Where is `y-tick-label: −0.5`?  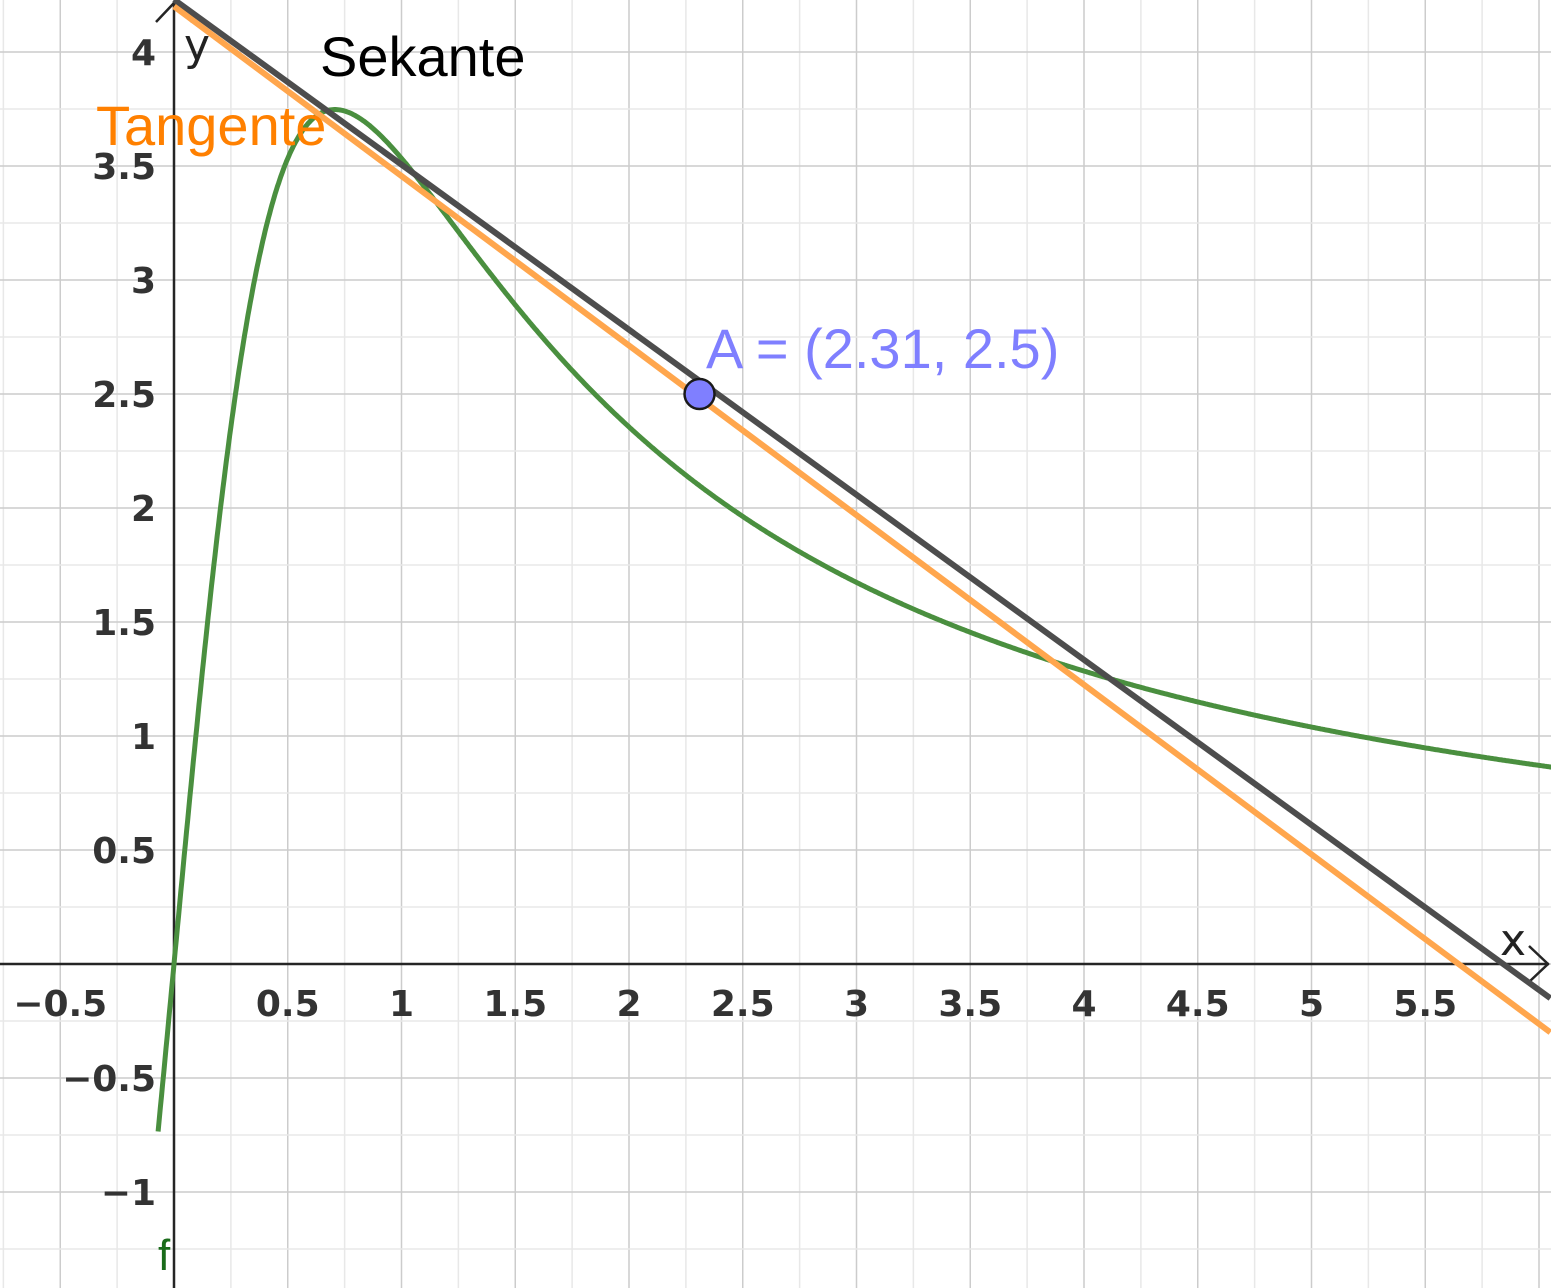 y-tick-label: −0.5 is located at coordinates (109, 1079).